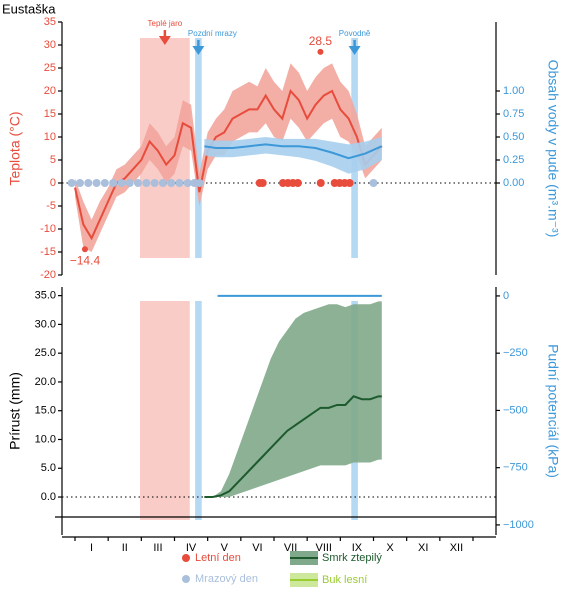 The height and width of the screenshot is (600, 567). What do you see at coordinates (553, 411) in the screenshot?
I see `y2-axis-label: Pudní potenciál (kPa)` at bounding box center [553, 411].